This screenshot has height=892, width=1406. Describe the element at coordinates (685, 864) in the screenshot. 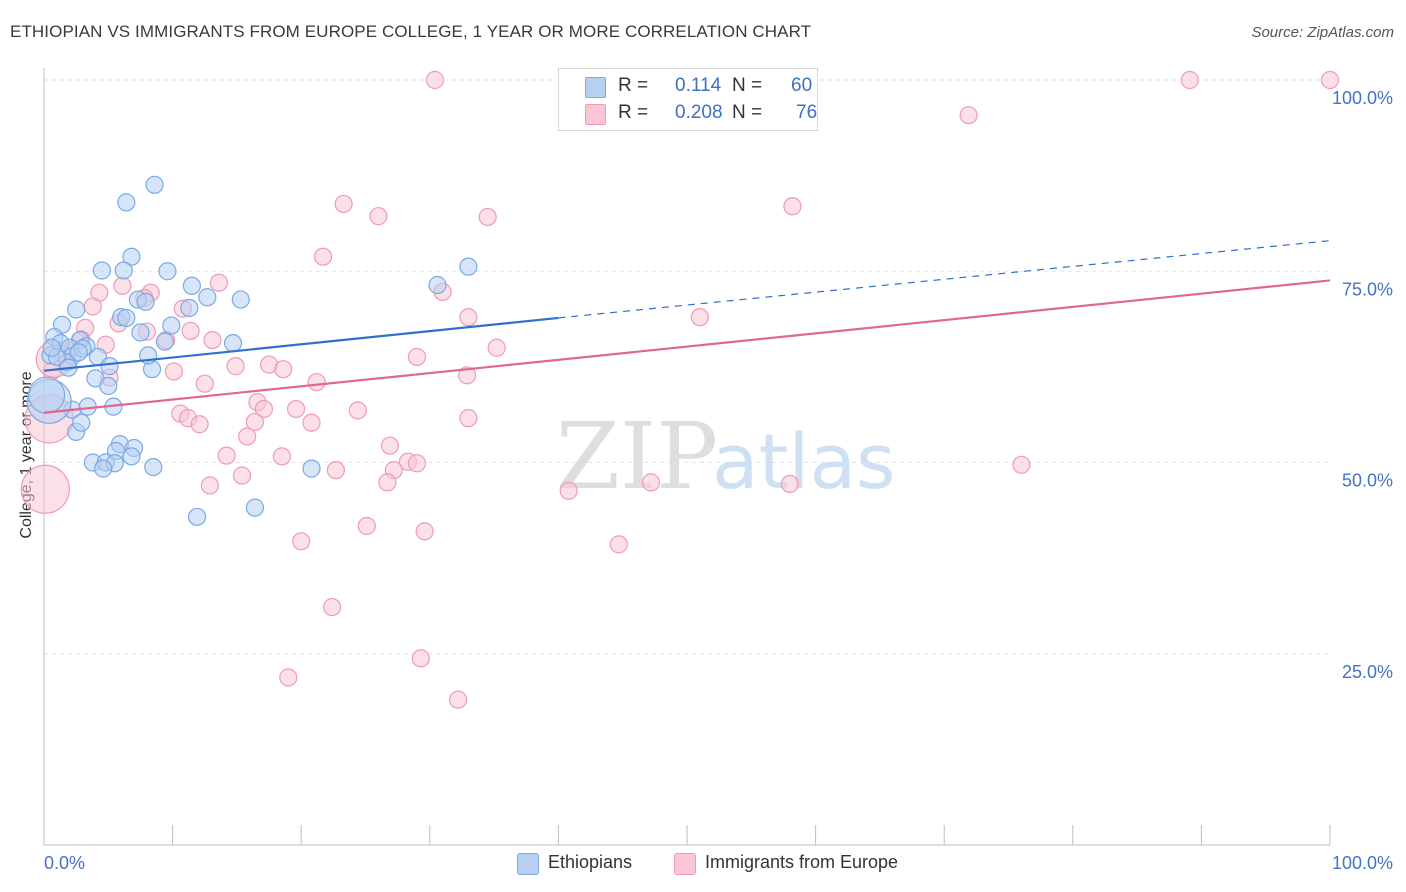

I see `bottom-legend-swatch-europe` at that location.